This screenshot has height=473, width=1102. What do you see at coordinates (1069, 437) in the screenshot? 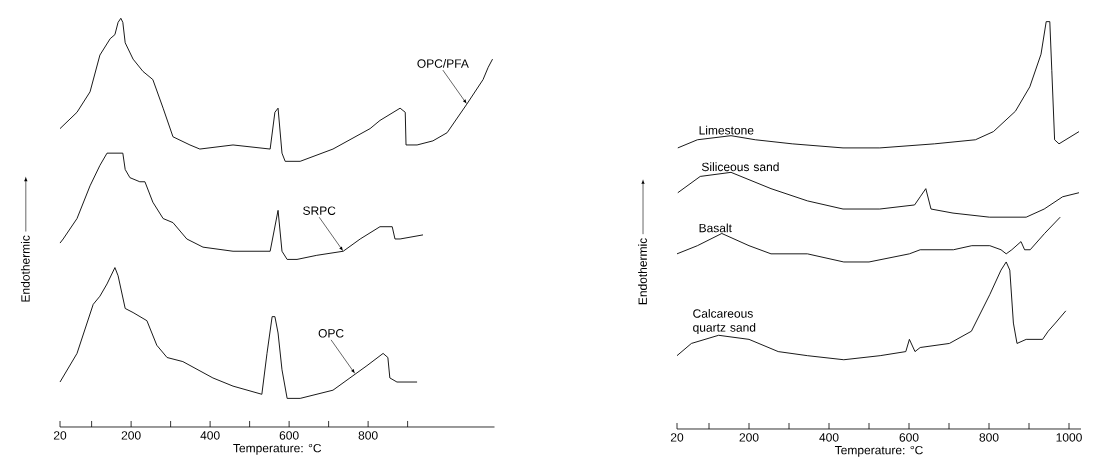
I see `x-tick-label: 1000` at bounding box center [1069, 437].